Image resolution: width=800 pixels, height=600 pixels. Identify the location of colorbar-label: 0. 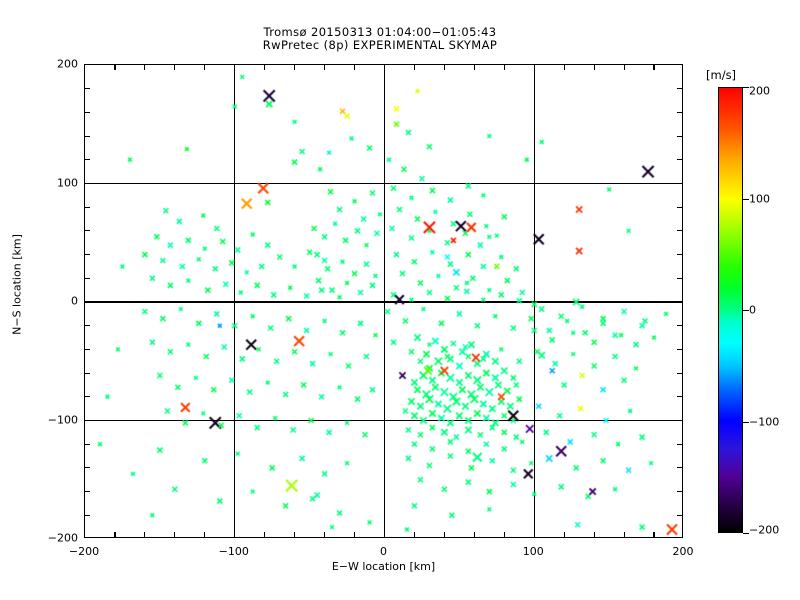
(752, 310).